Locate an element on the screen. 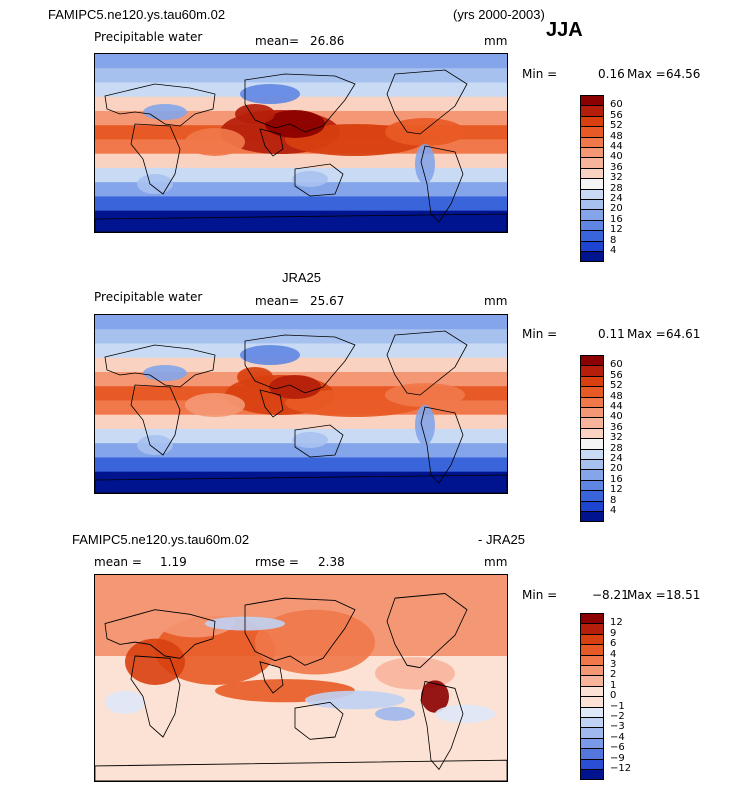 This screenshot has height=792, width=733. colorbar-tick-label: 56 is located at coordinates (616, 115).